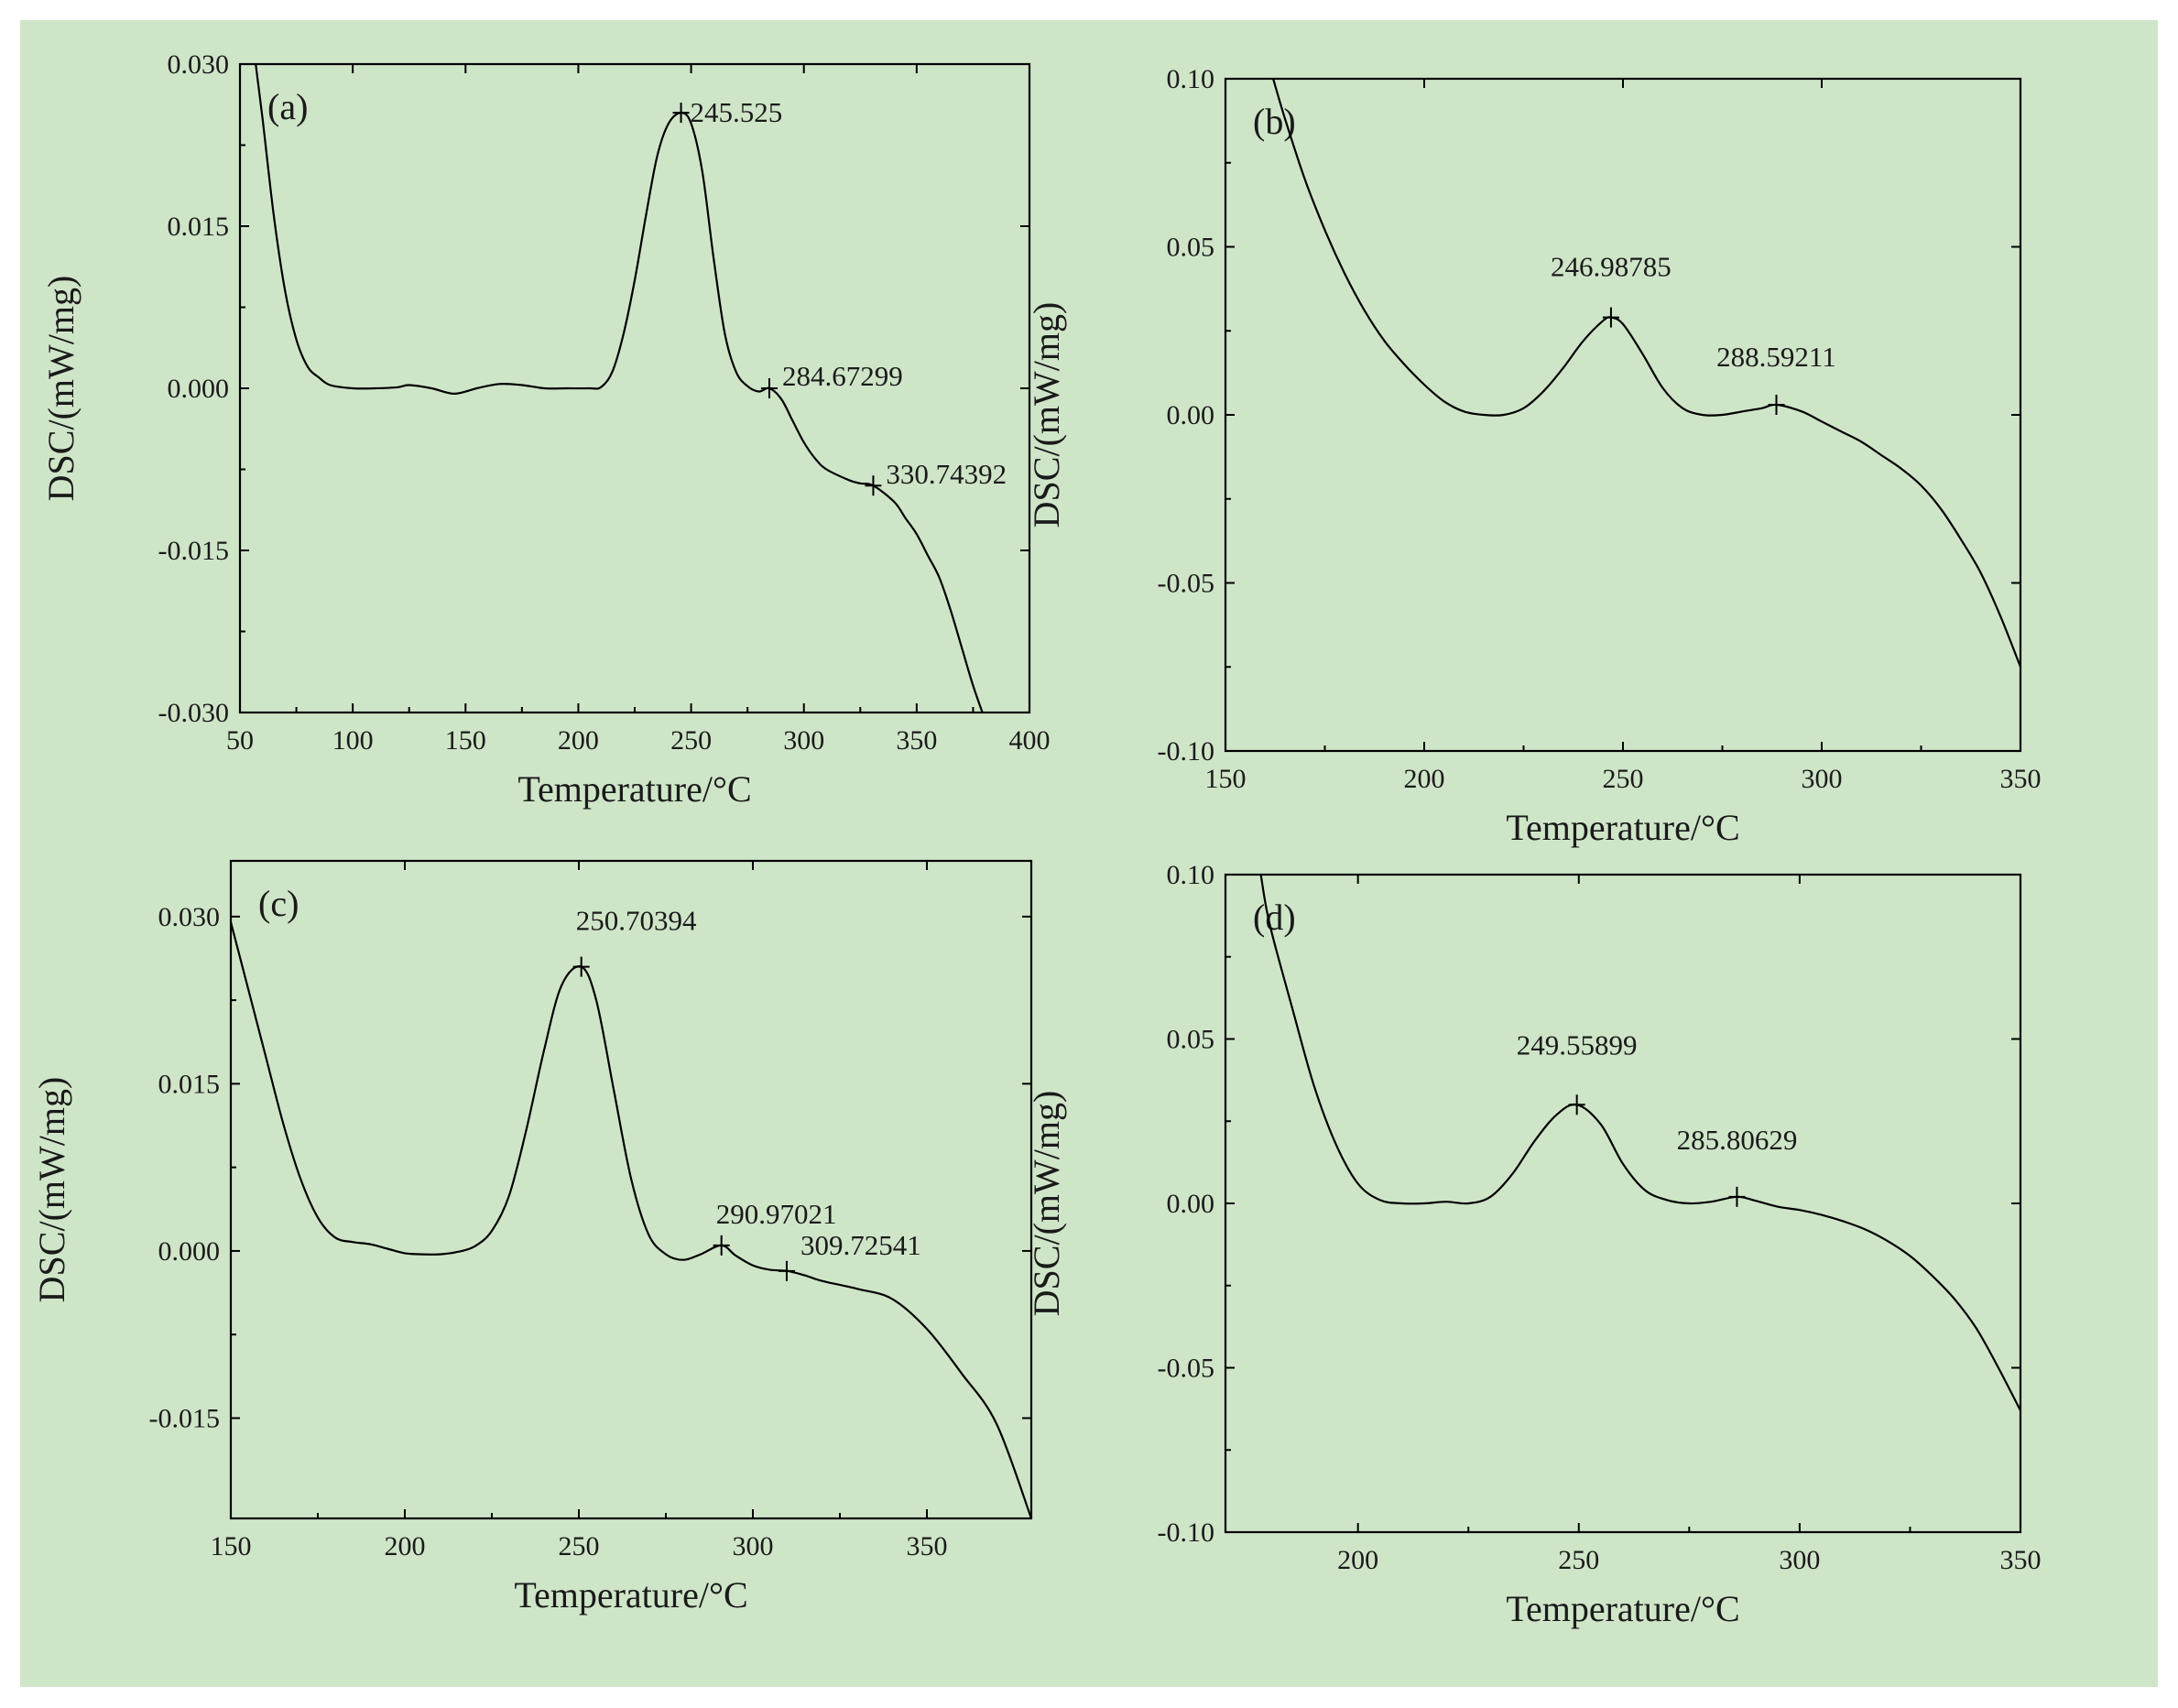 This screenshot has width=2178, height=1708. What do you see at coordinates (353, 740) in the screenshot?
I see `x-tick-label-a: 100` at bounding box center [353, 740].